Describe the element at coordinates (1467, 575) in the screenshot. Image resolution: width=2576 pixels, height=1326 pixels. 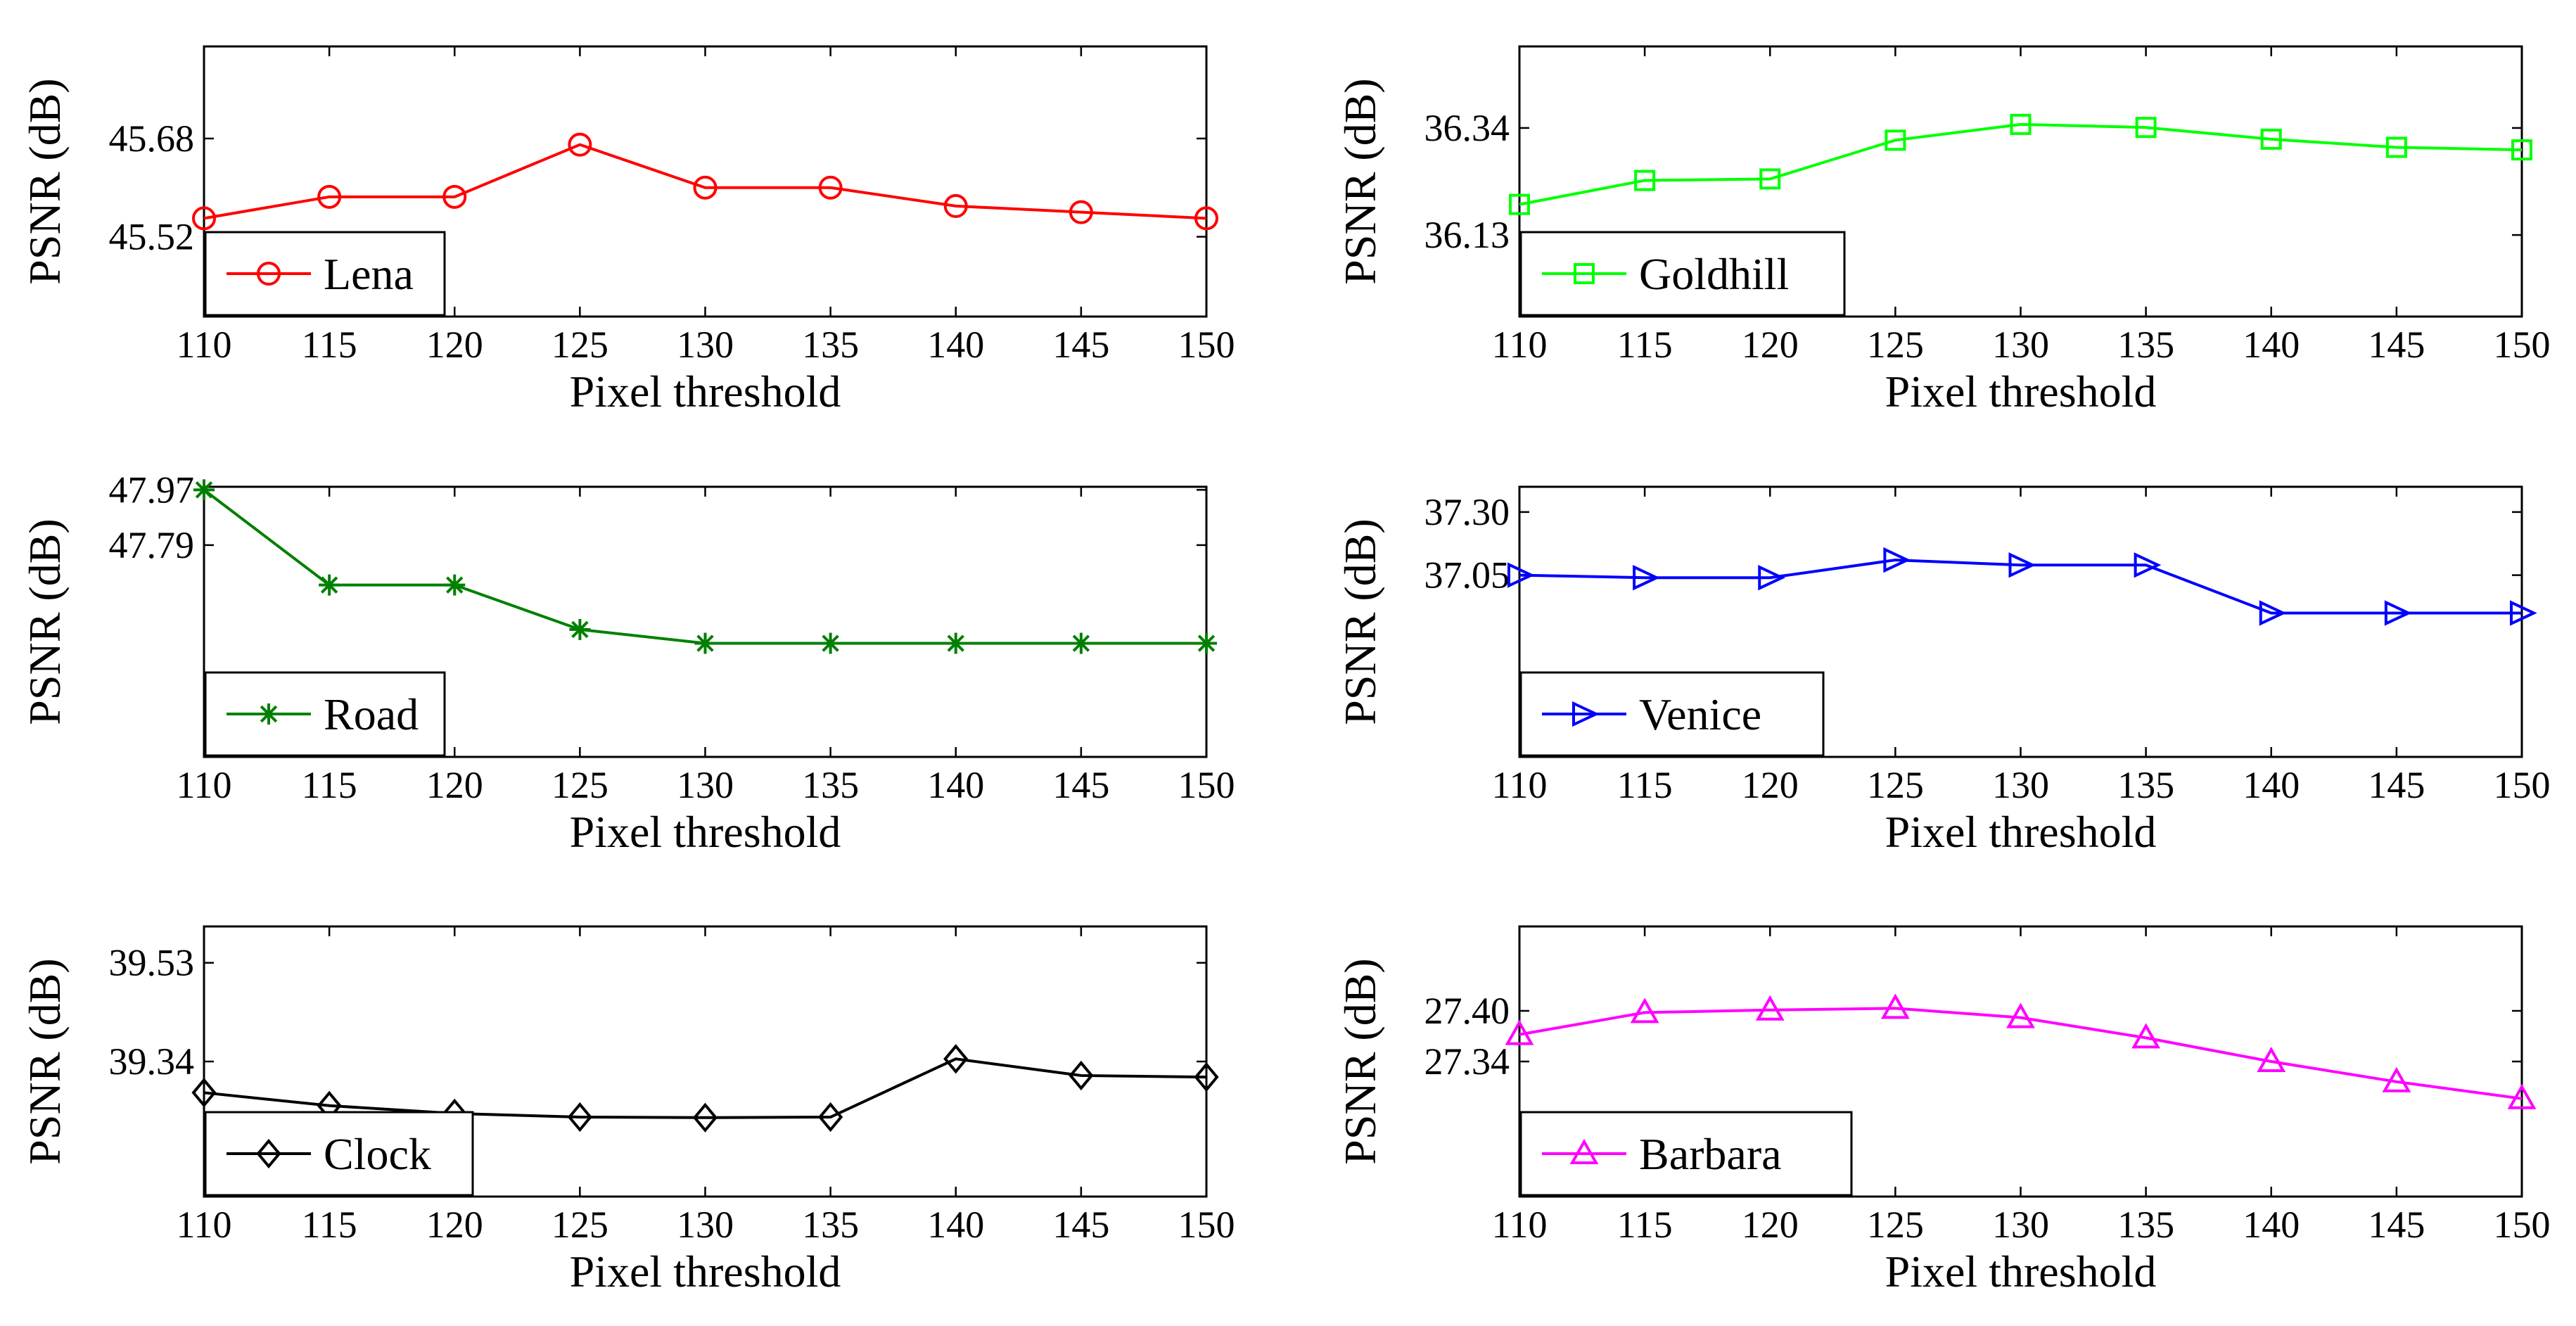
I see `y-tick-label: 37.05` at that location.